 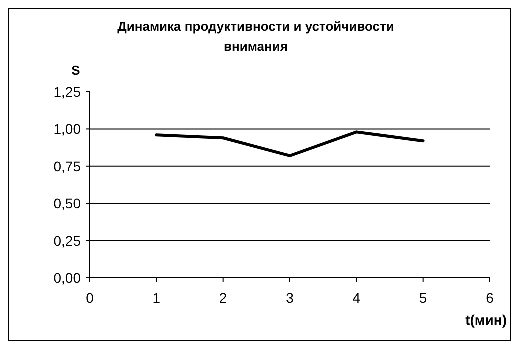 I want to click on y-tick-label: 0,75, so click(x=68, y=166).